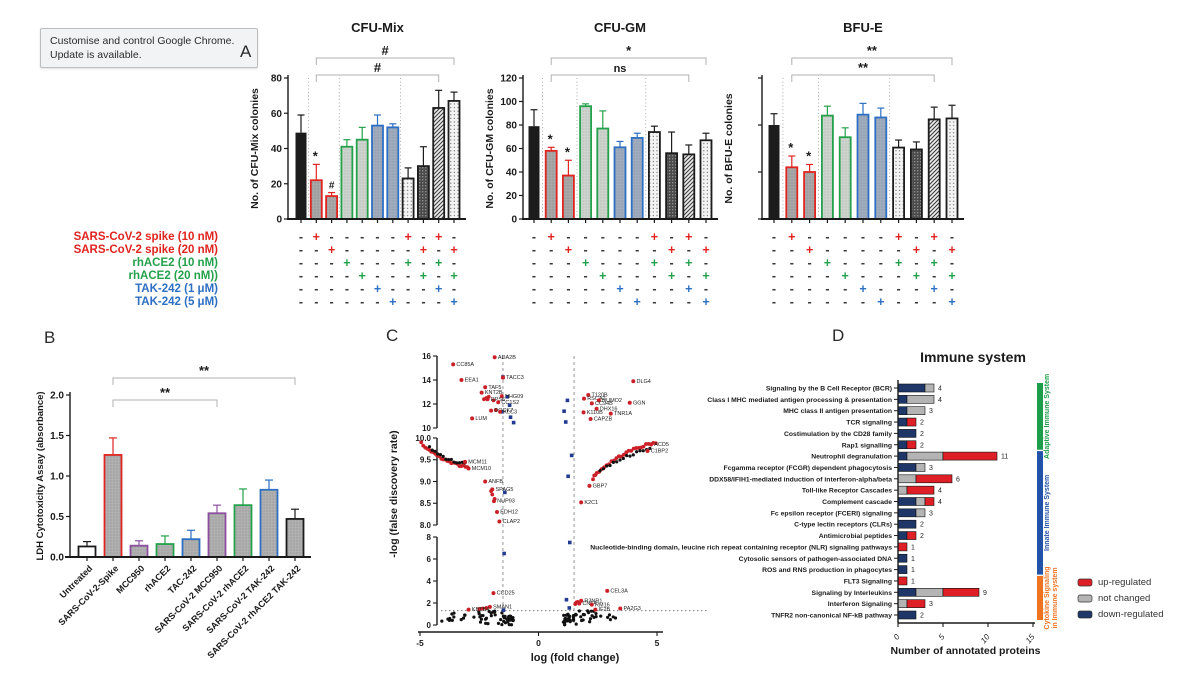  What do you see at coordinates (575, 658) in the screenshot?
I see `svg-text: log (fold change)` at bounding box center [575, 658].